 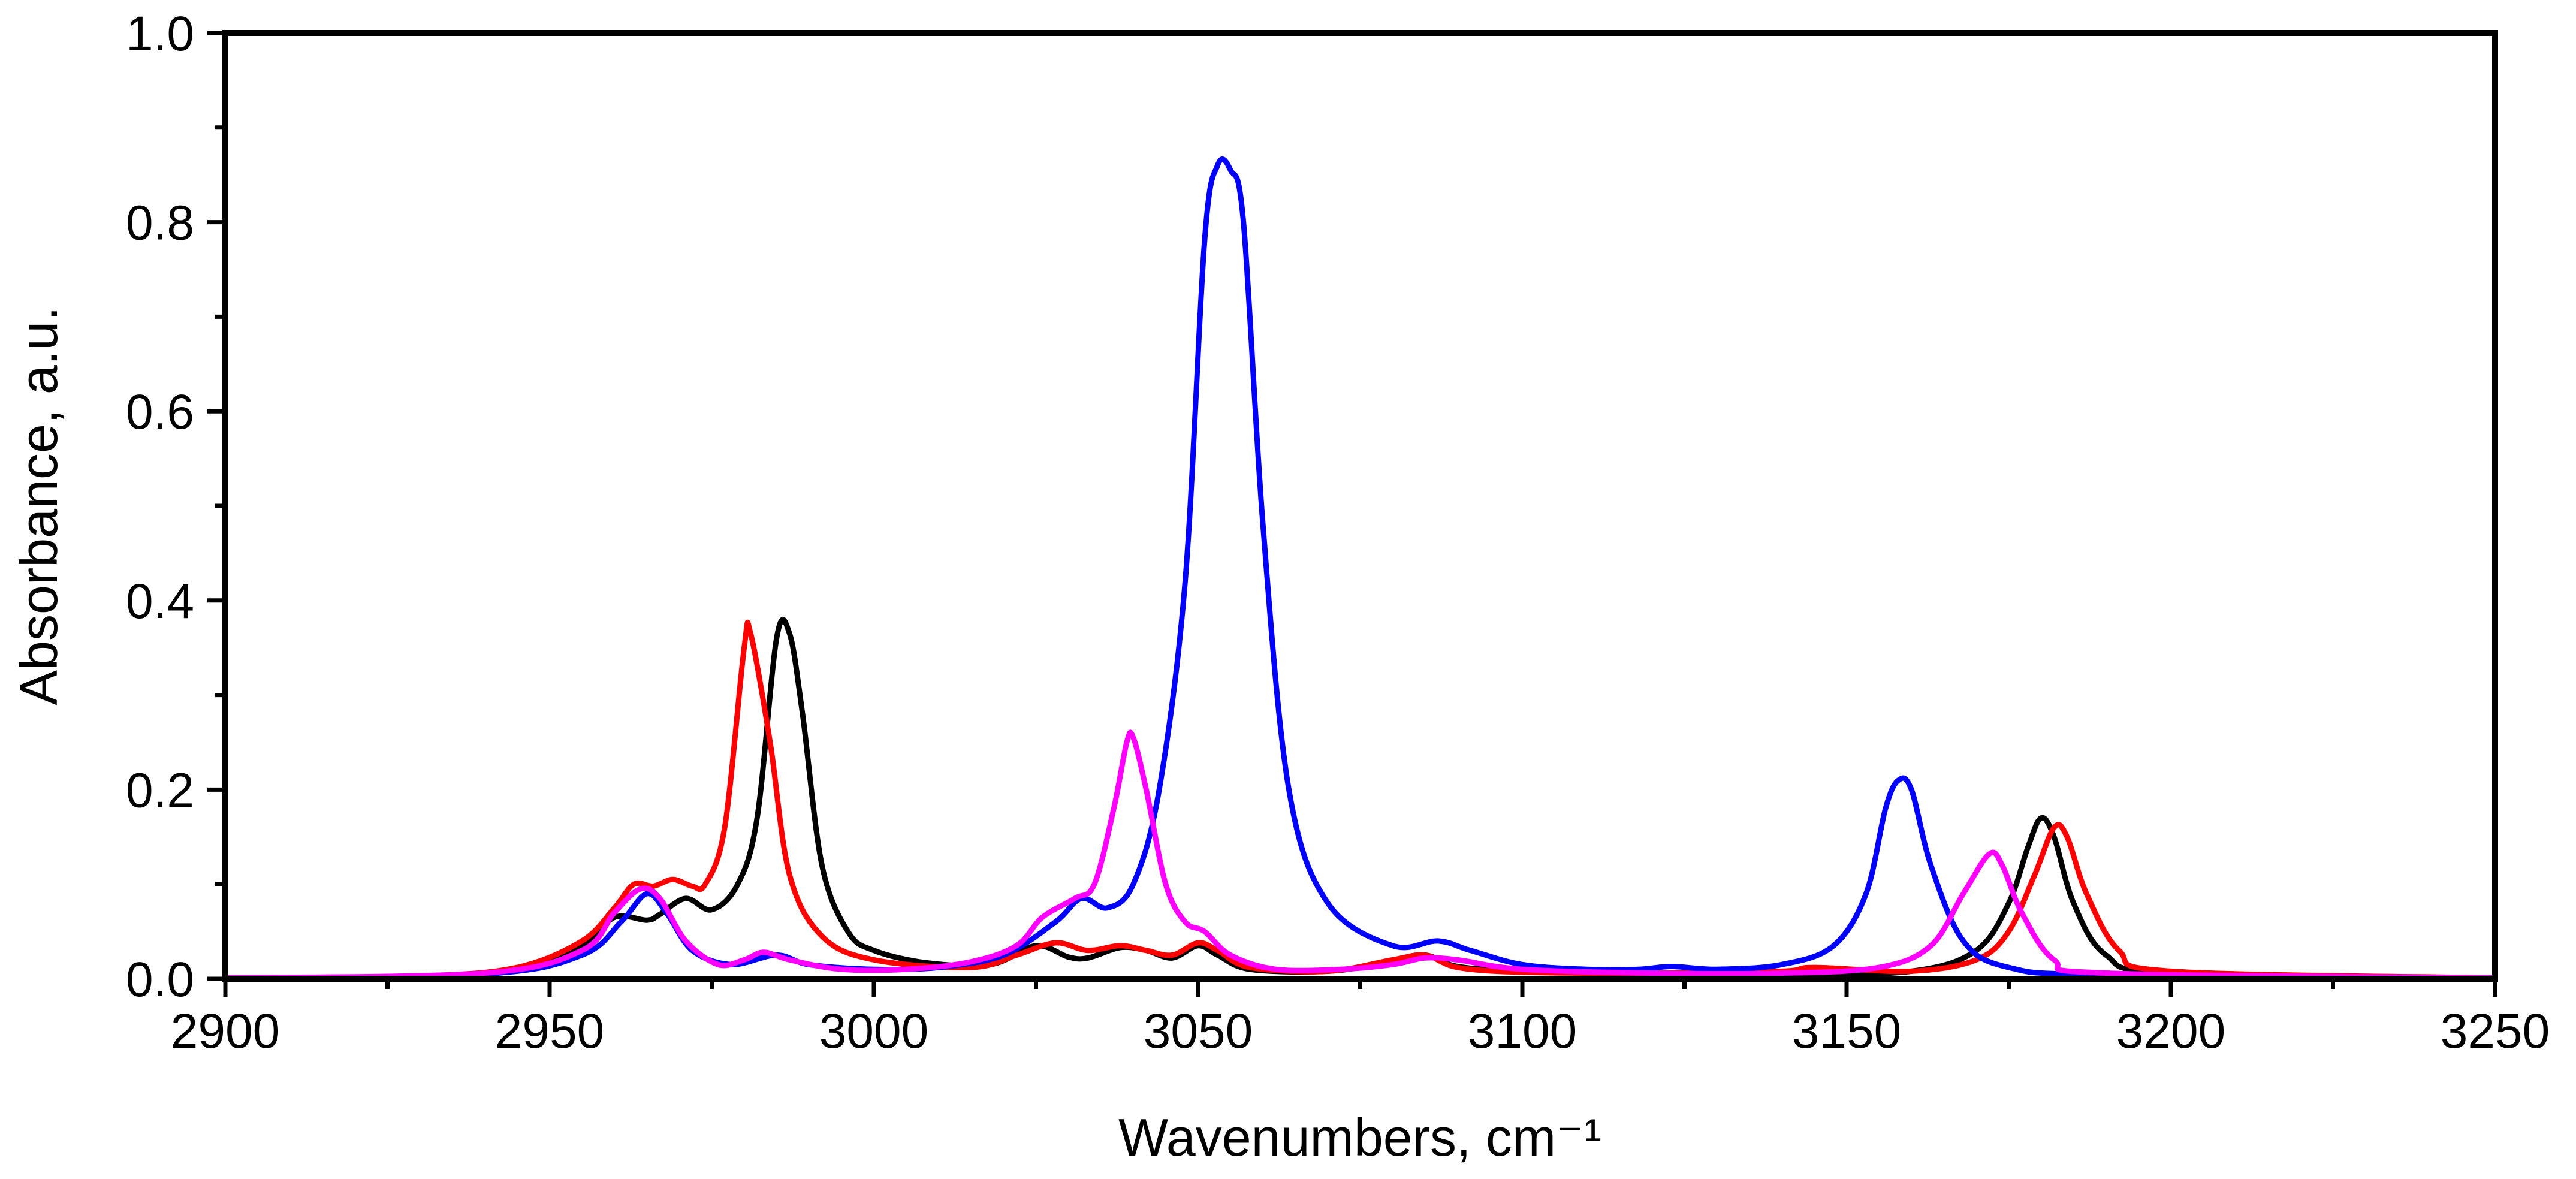 What do you see at coordinates (160, 601) in the screenshot?
I see `y-tick-label: 0.4` at bounding box center [160, 601].